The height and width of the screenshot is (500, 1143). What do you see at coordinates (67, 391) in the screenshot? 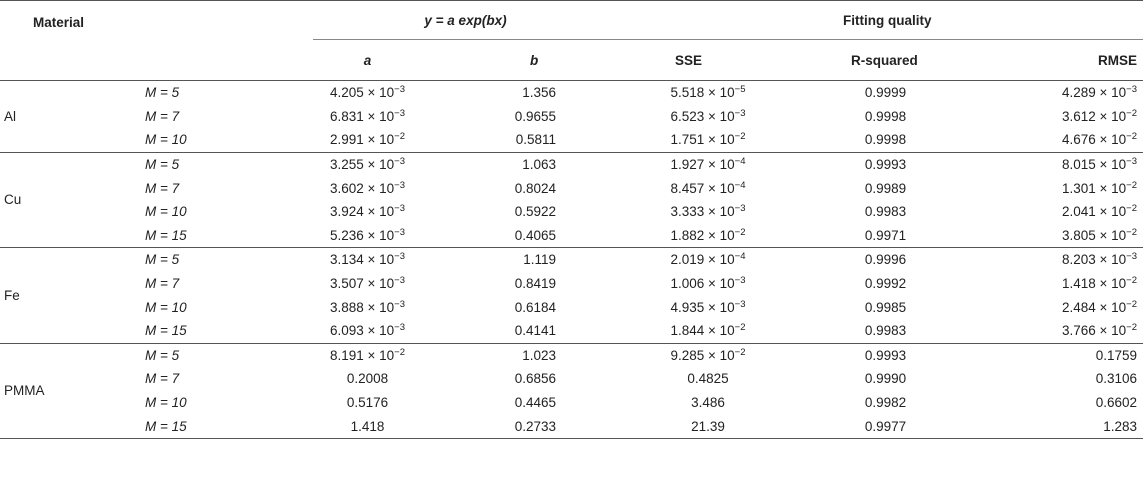
I see `material-cell: PMMA` at bounding box center [67, 391].